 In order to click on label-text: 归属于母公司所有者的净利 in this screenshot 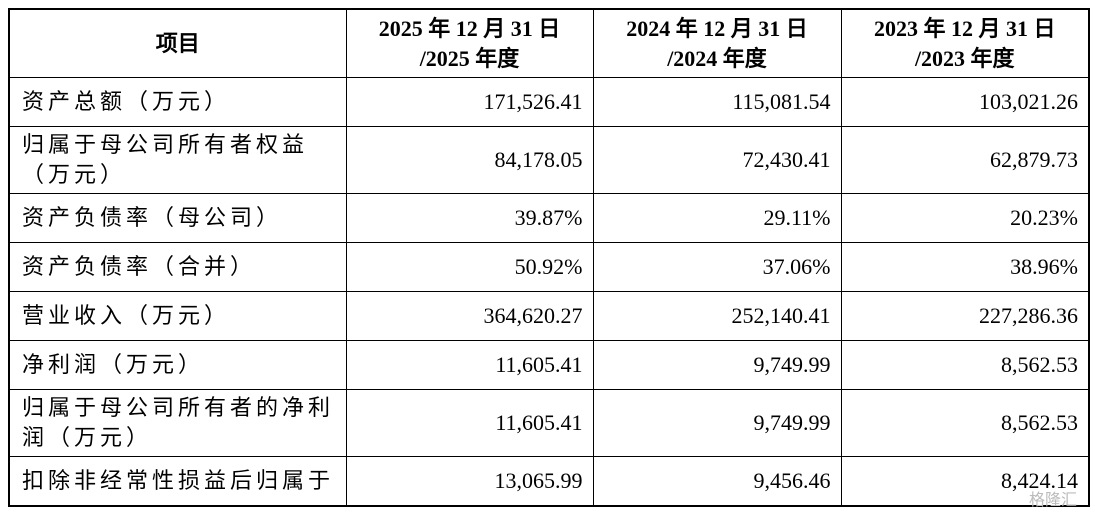, I will do `click(178, 407)`.